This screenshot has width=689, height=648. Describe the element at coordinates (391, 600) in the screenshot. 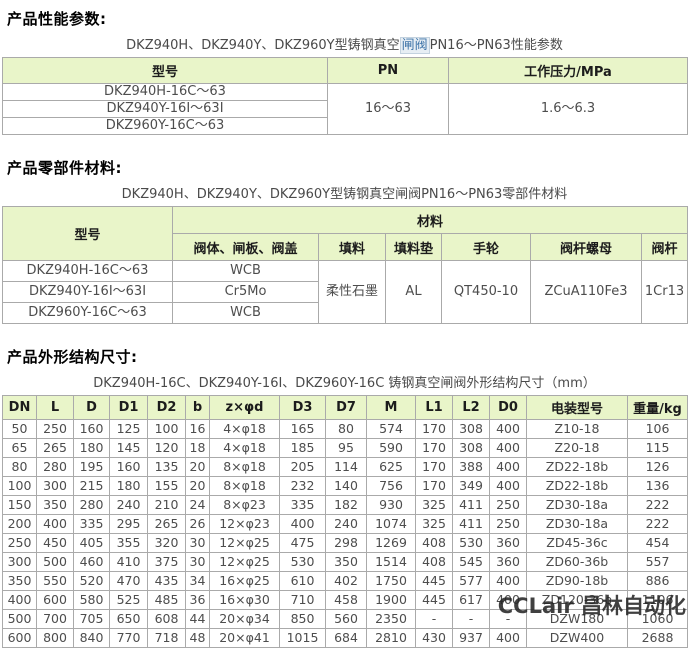

I see `dim-cell: 1900` at that location.